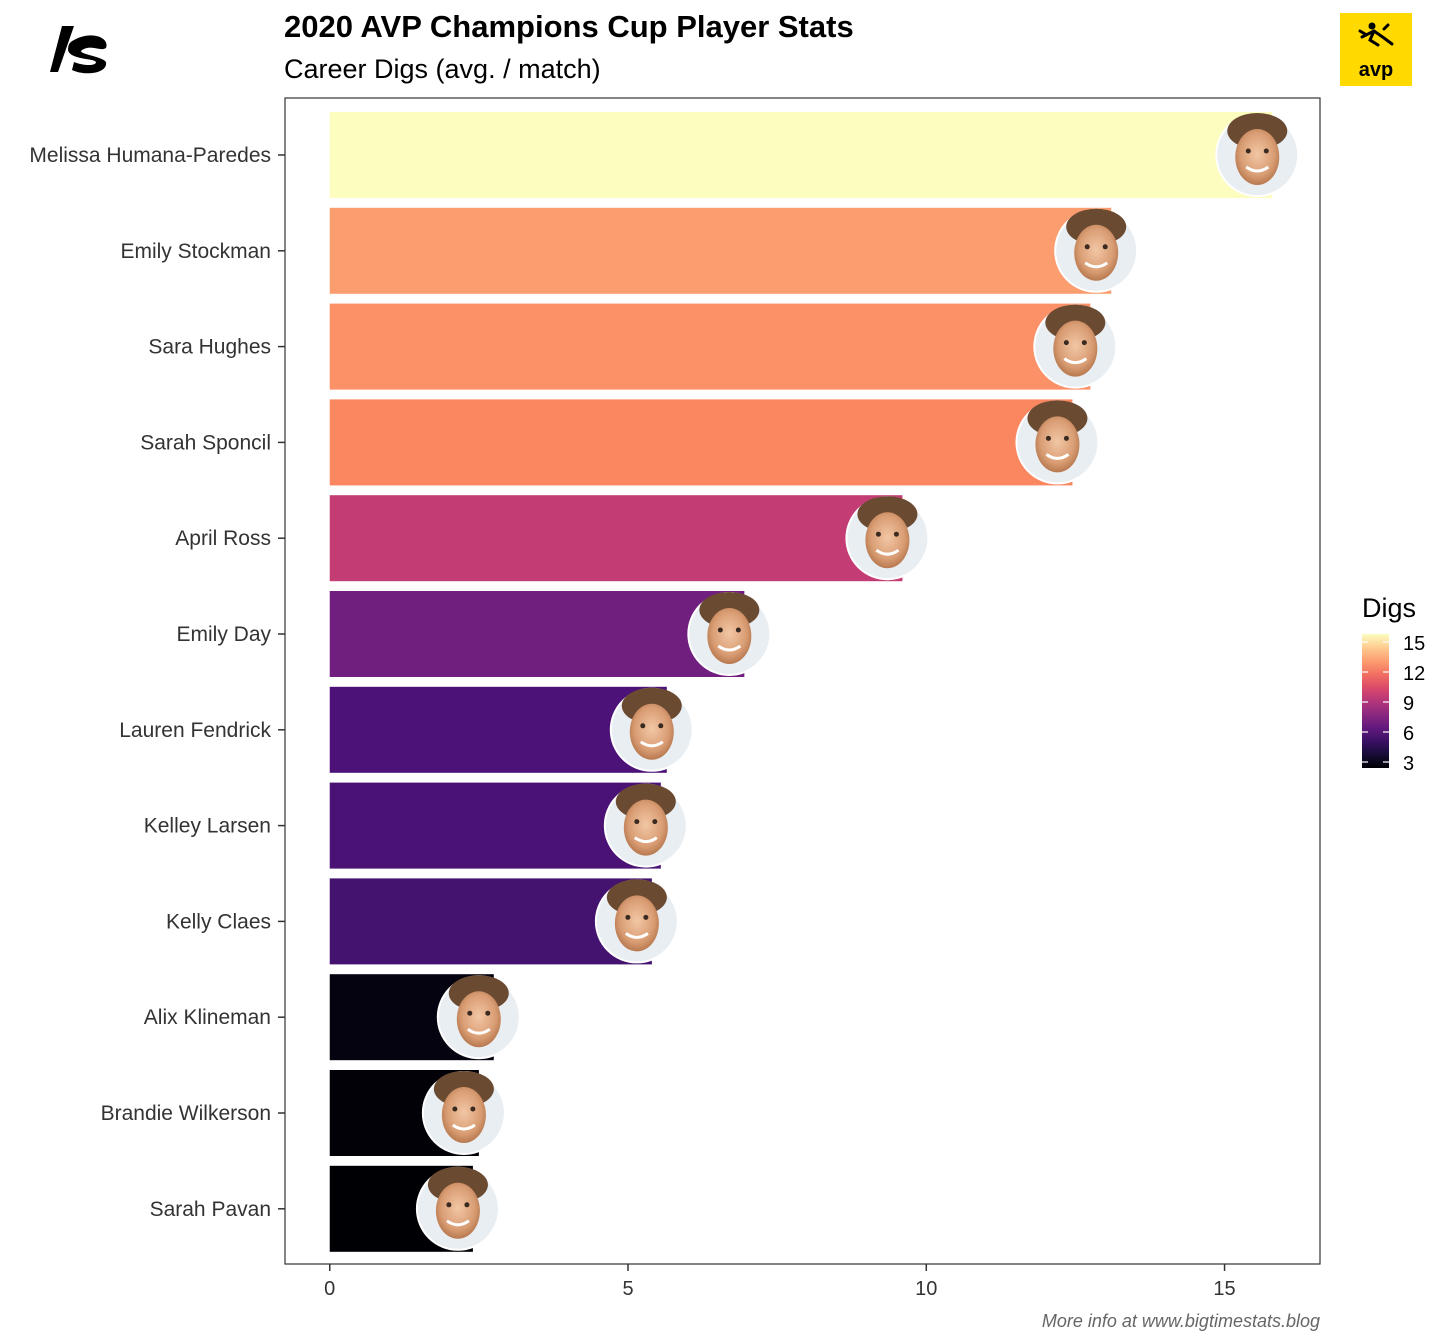 Image resolution: width=1456 pixels, height=1344 pixels. What do you see at coordinates (223, 634) in the screenshot?
I see `y-tick-label: Emily Day` at bounding box center [223, 634].